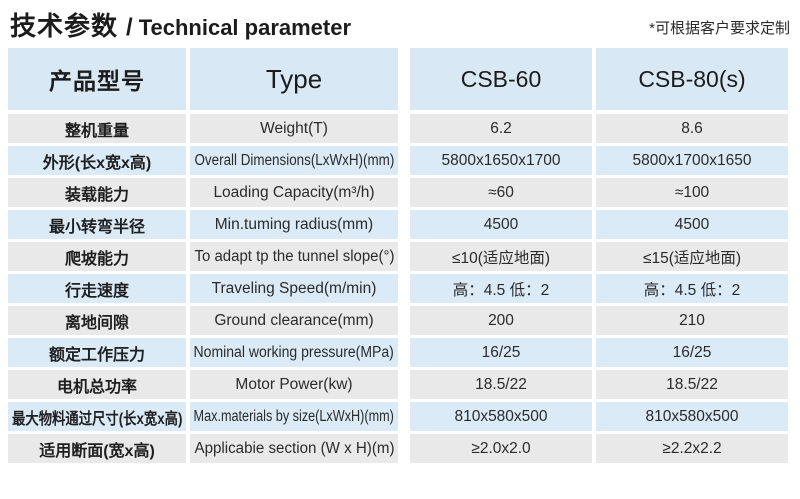 Image resolution: width=800 pixels, height=499 pixels. What do you see at coordinates (294, 416) in the screenshot?
I see `param-name-en: Max.materials by size(LxWxH)(mm)` at bounding box center [294, 416].